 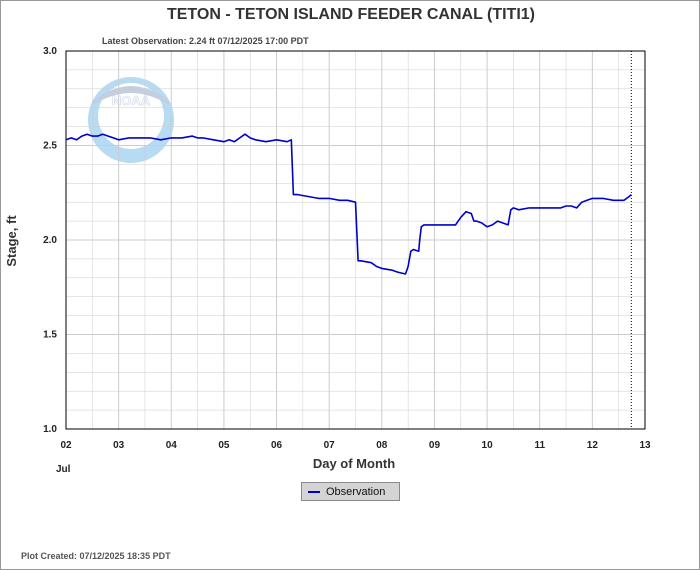 I want to click on x-tick-label: 06, so click(x=277, y=445).